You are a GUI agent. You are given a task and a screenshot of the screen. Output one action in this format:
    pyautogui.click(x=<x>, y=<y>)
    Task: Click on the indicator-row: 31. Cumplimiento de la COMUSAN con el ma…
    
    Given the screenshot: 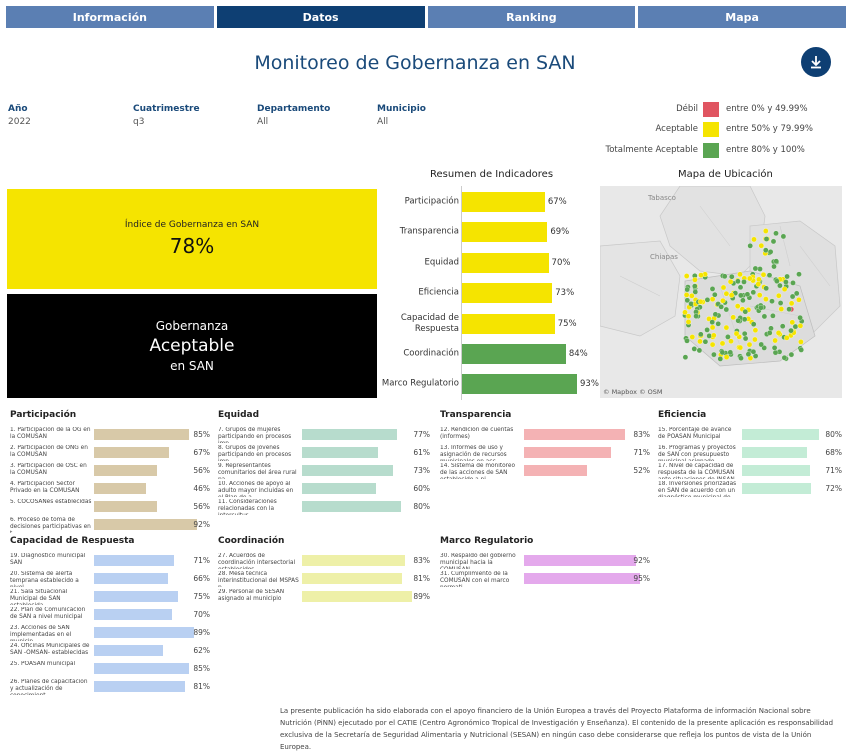 What is the action you would take?
    pyautogui.click(x=545, y=579)
    